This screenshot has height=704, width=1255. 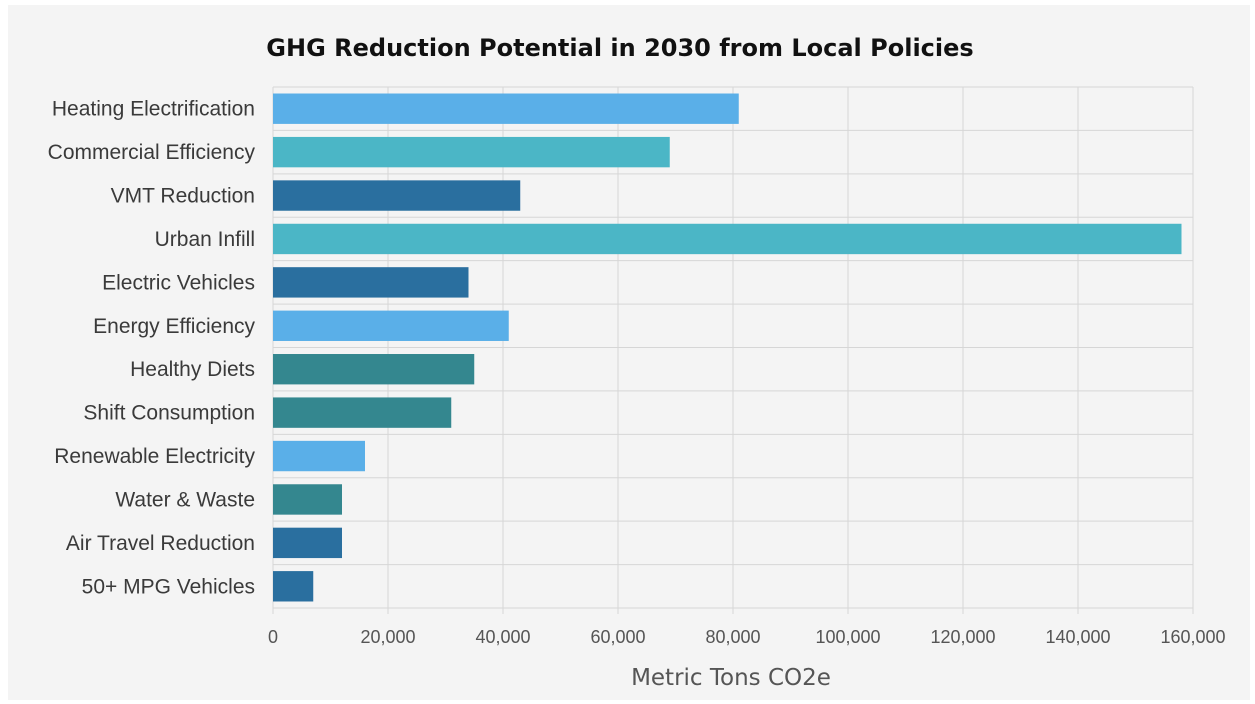 I want to click on category-label-9: Water & Waste, so click(x=185, y=499).